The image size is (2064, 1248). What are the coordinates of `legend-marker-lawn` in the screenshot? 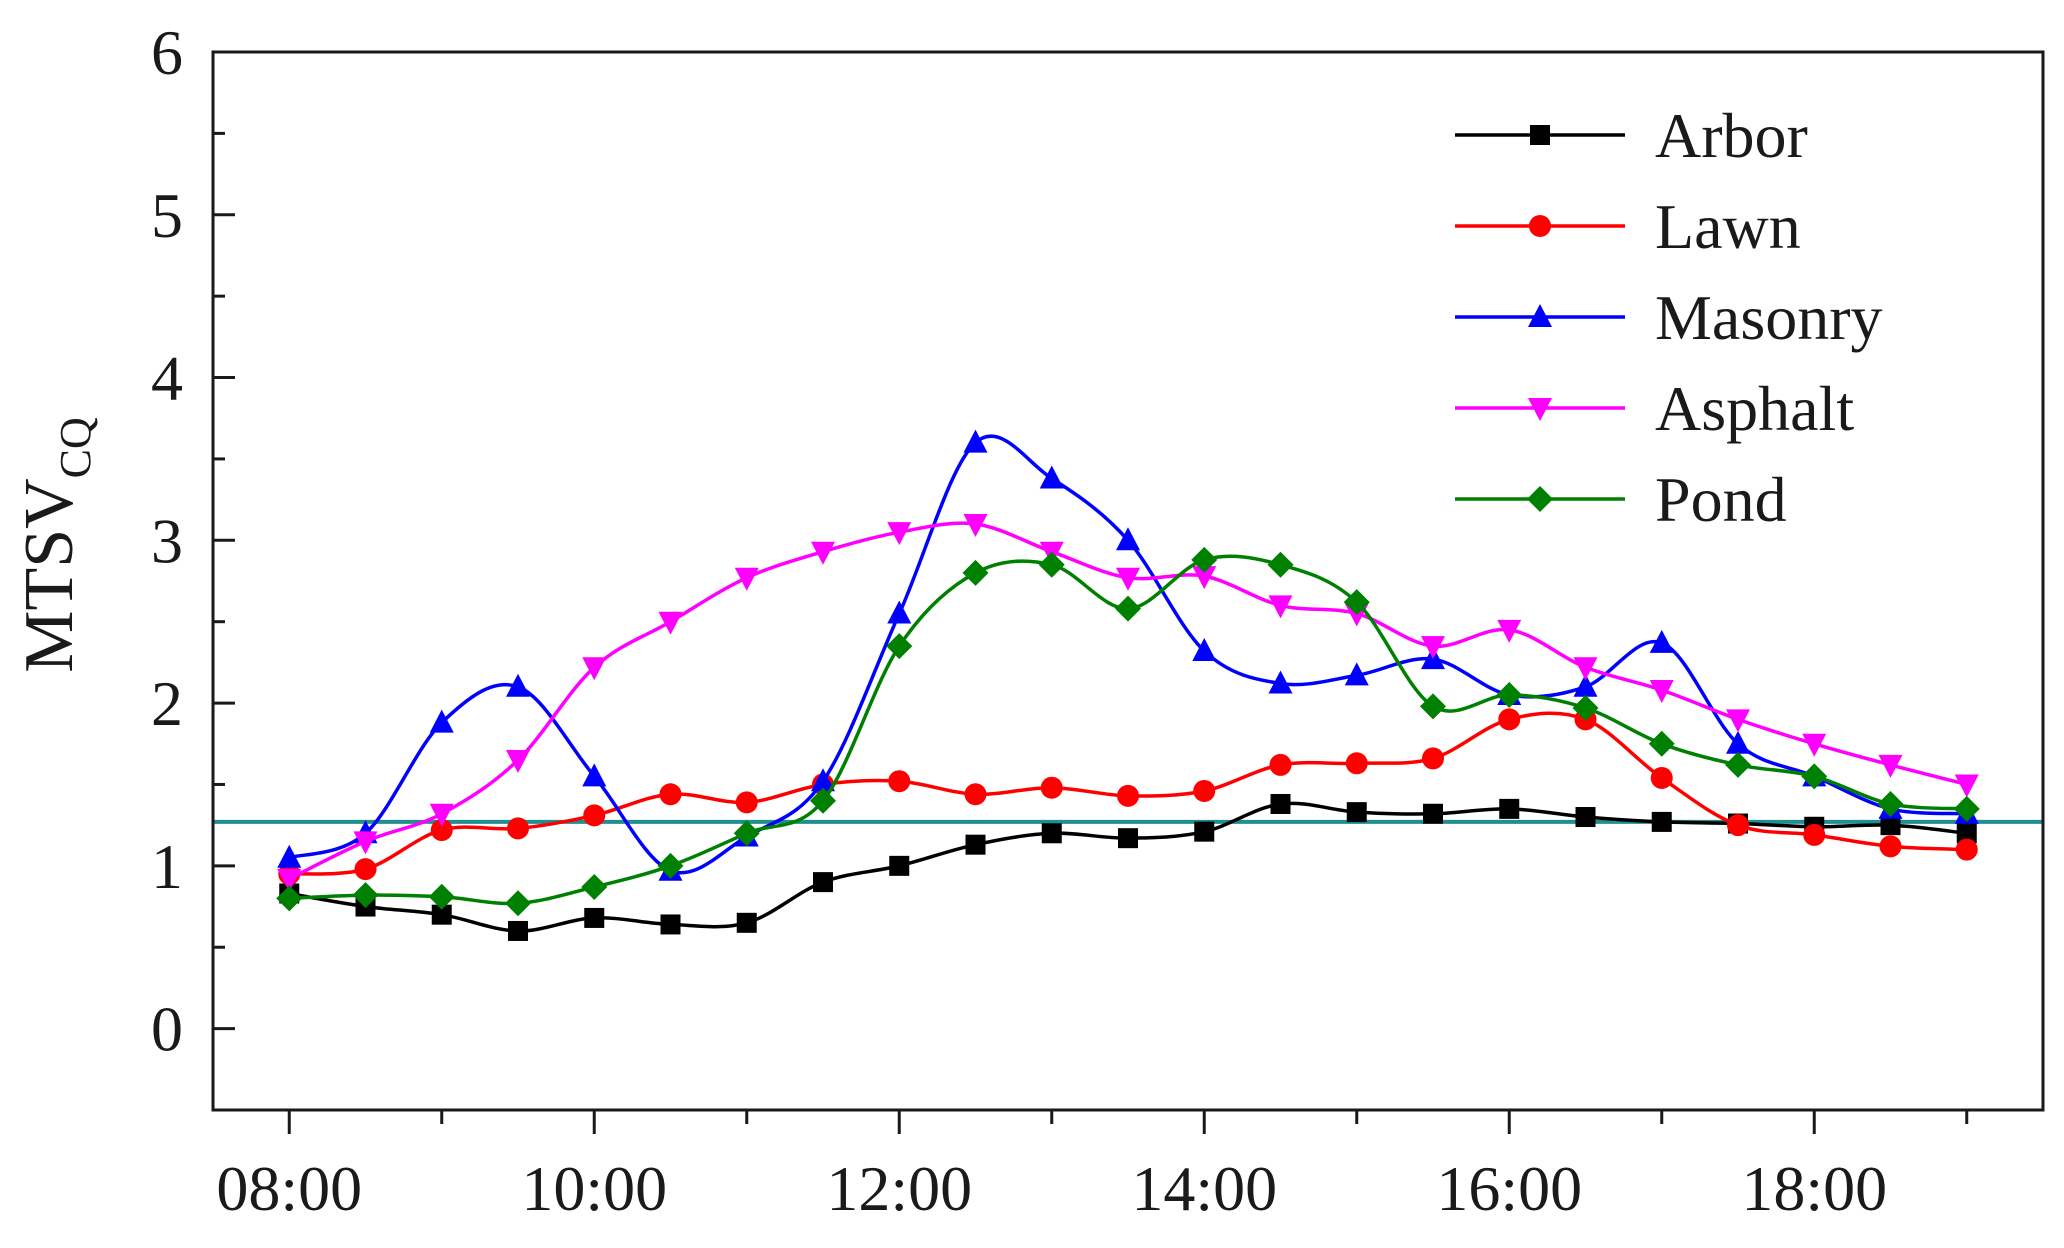 It's located at (1540, 226).